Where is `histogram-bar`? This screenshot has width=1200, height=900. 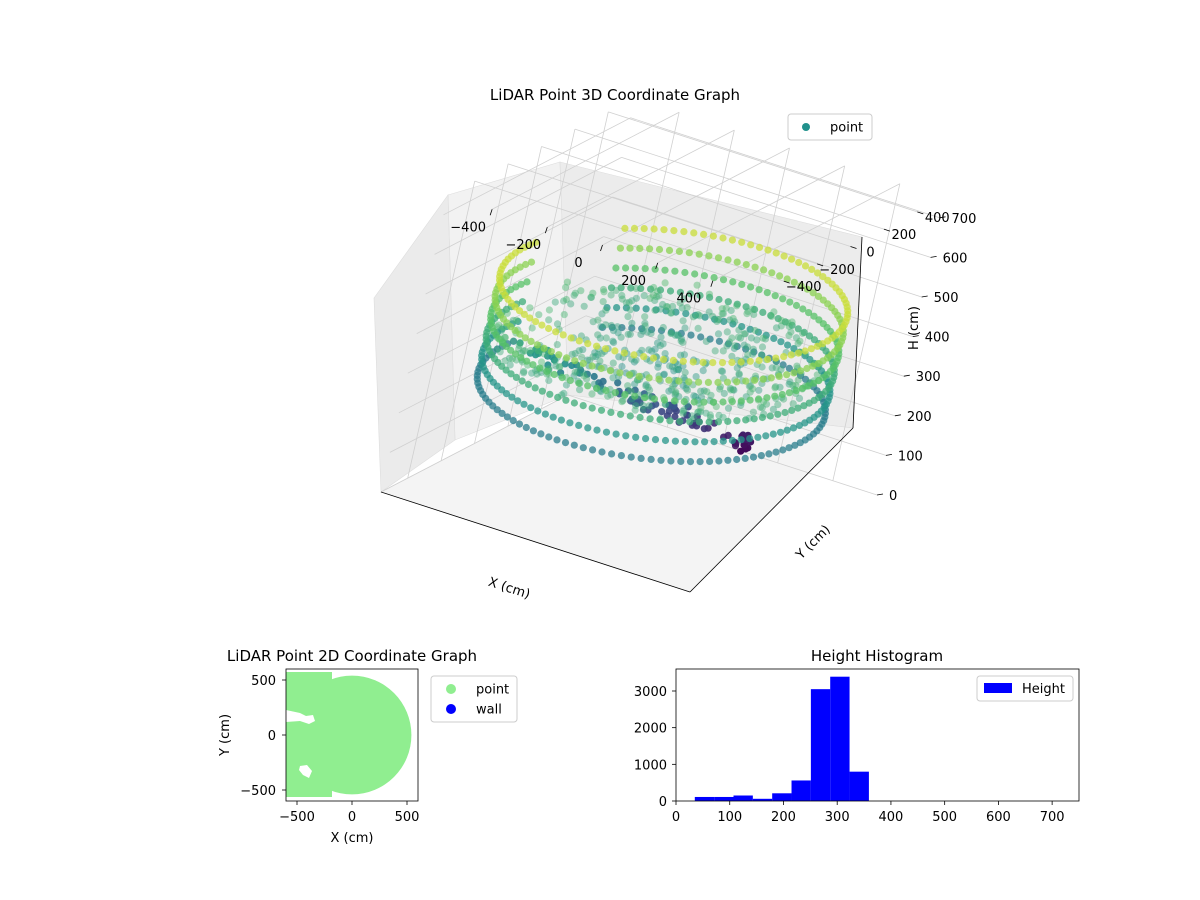
histogram-bar is located at coordinates (743, 798).